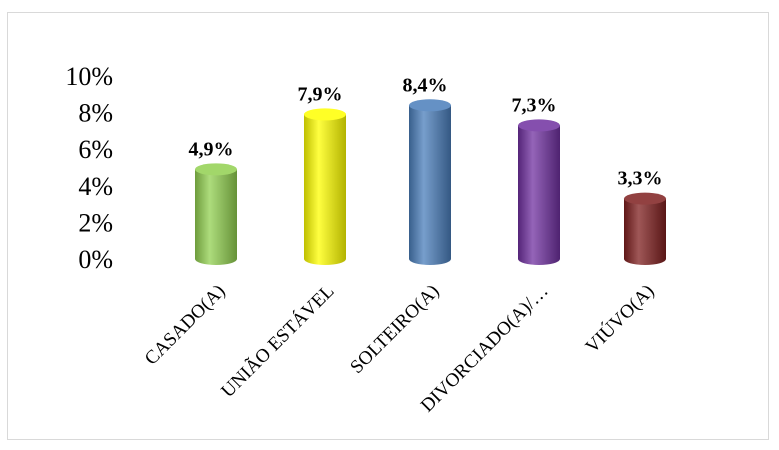 The width and height of the screenshot is (779, 450). What do you see at coordinates (619, 318) in the screenshot?
I see `x-tick-label: VIÚVO(A)` at bounding box center [619, 318].